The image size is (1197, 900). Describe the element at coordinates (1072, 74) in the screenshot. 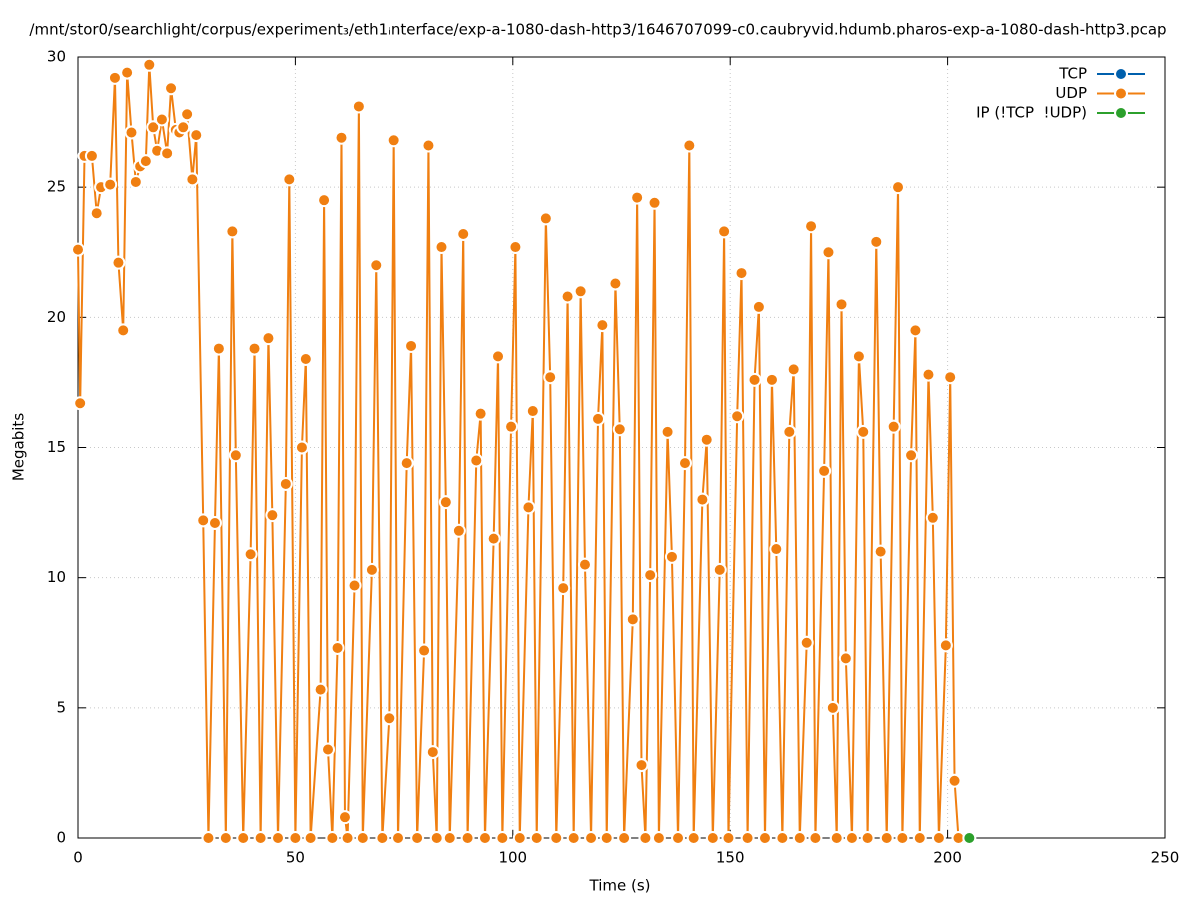

I see `legend-label: TCP` at that location.